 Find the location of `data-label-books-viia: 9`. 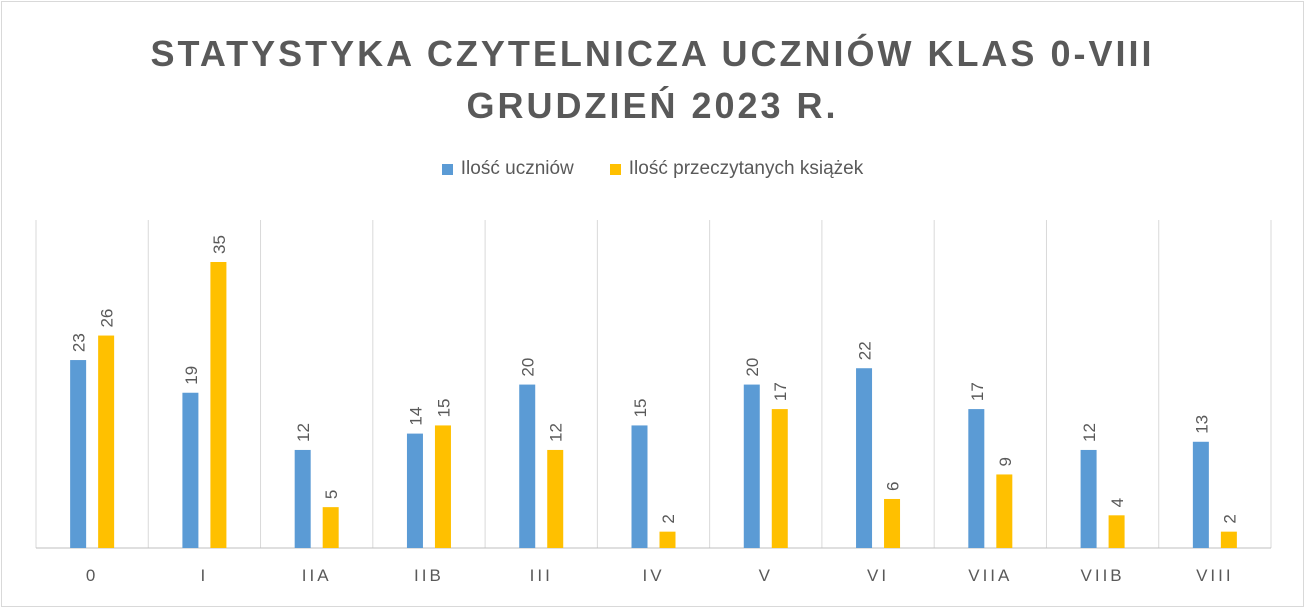

data-label-books-viia: 9 is located at coordinates (1005, 461).